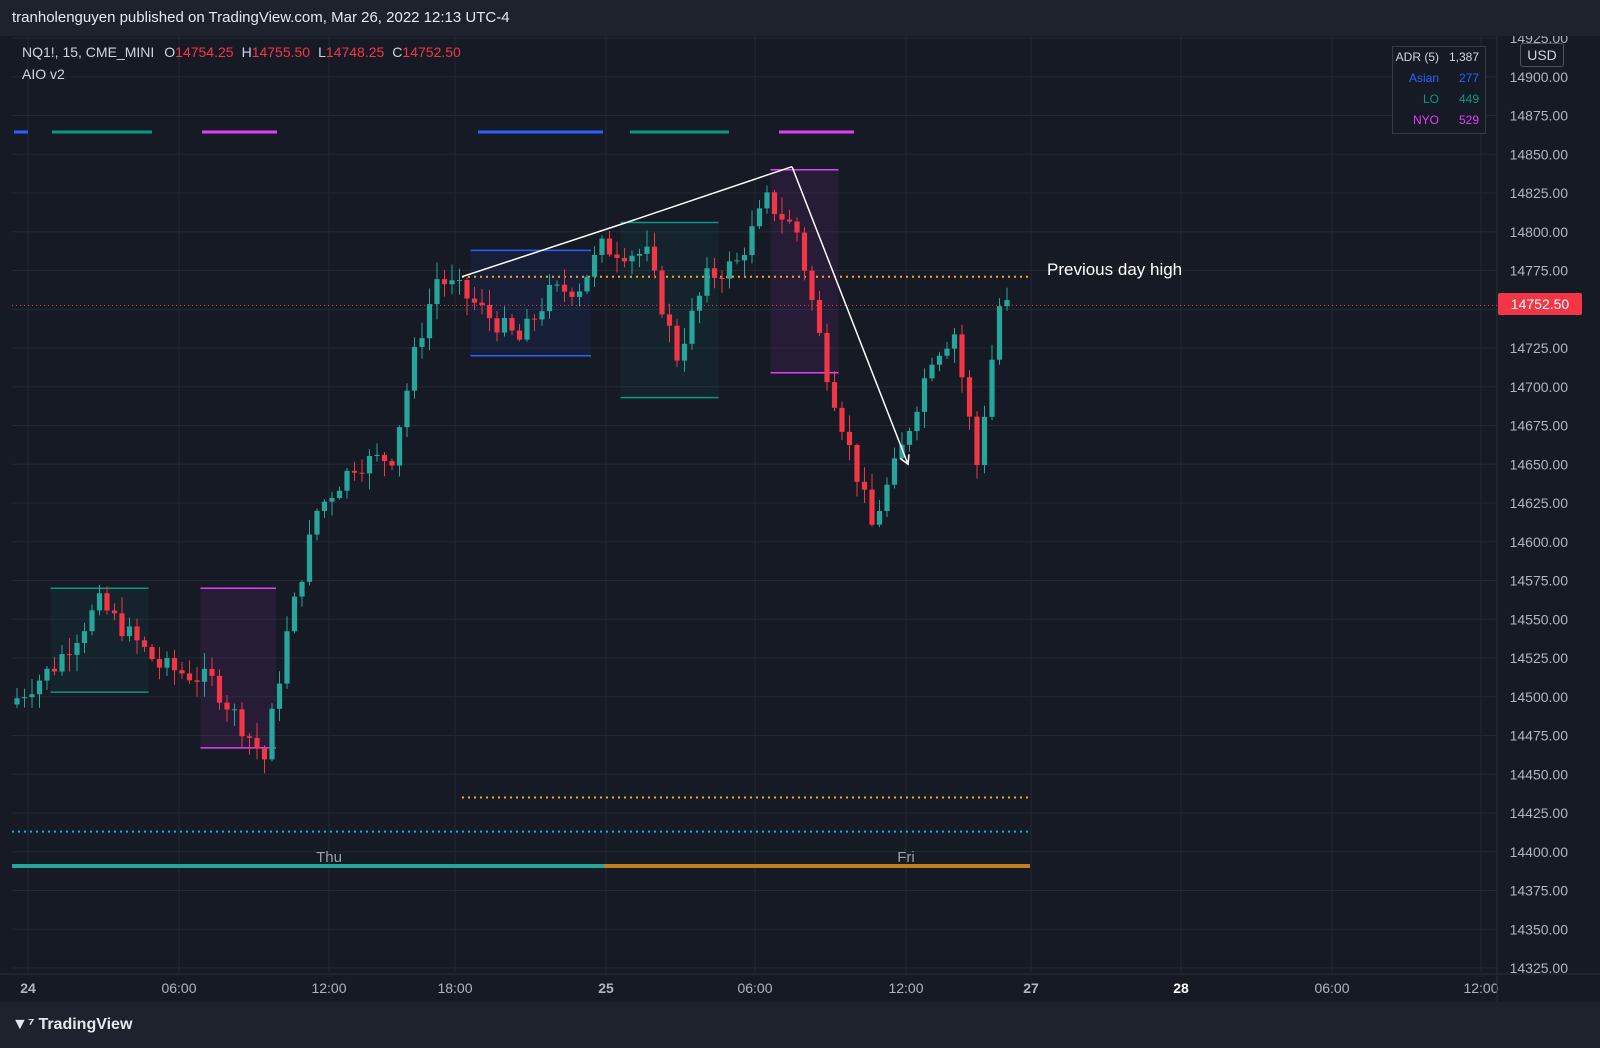 The width and height of the screenshot is (1600, 1048). Describe the element at coordinates (1539, 929) in the screenshot. I see `y-tick-label: 14350.00` at that location.